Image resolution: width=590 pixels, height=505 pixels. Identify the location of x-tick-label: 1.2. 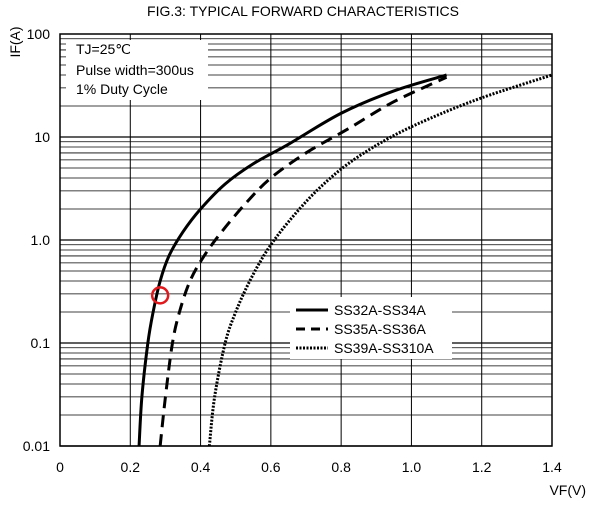
(482, 467).